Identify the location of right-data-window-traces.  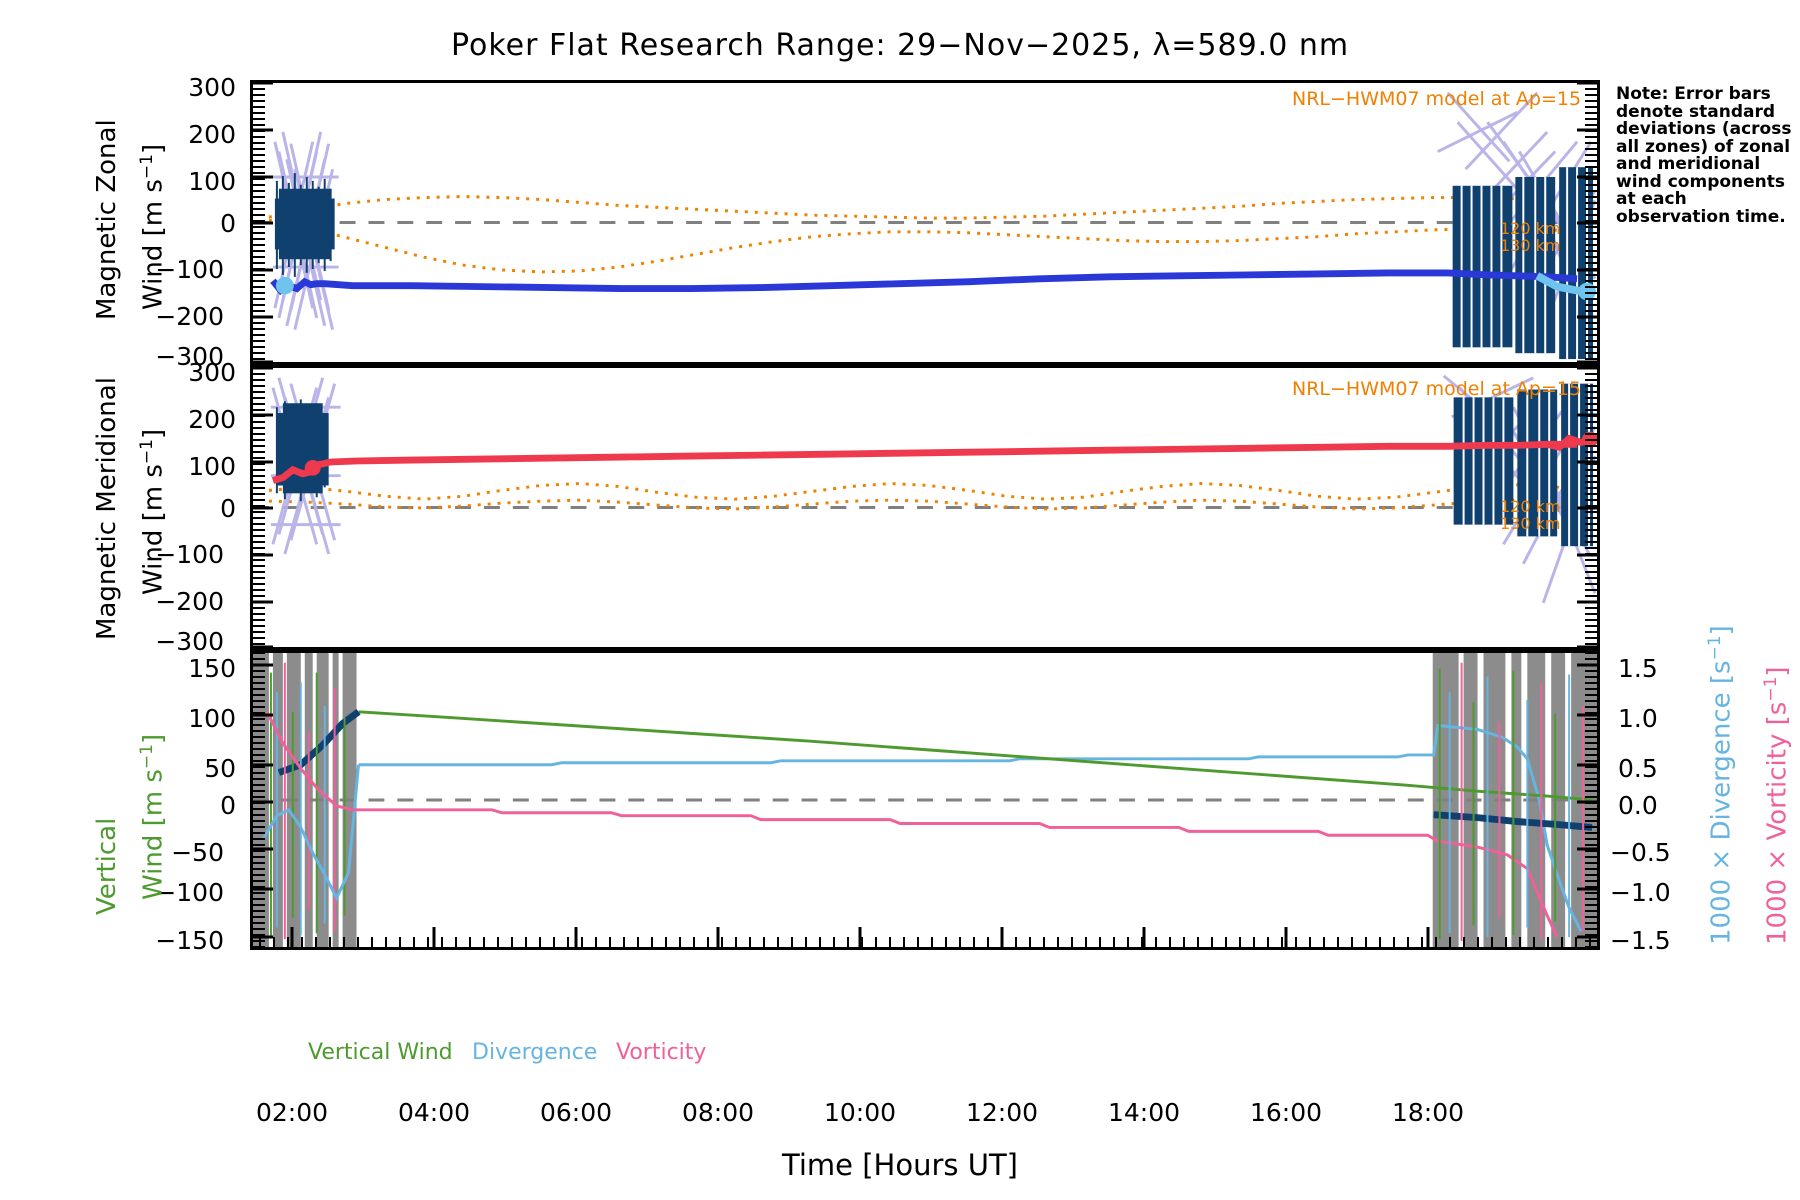
(1511, 802).